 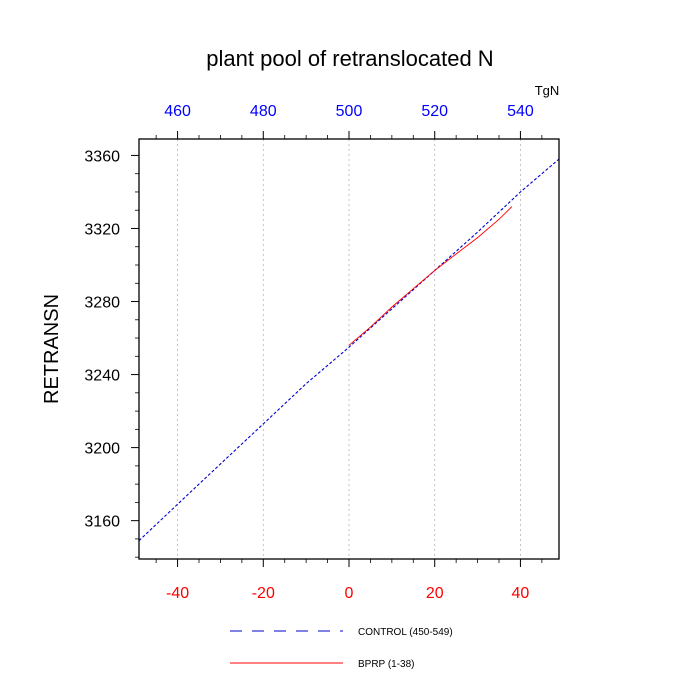 What do you see at coordinates (102, 229) in the screenshot?
I see `y-tick-label-4: 3320` at bounding box center [102, 229].